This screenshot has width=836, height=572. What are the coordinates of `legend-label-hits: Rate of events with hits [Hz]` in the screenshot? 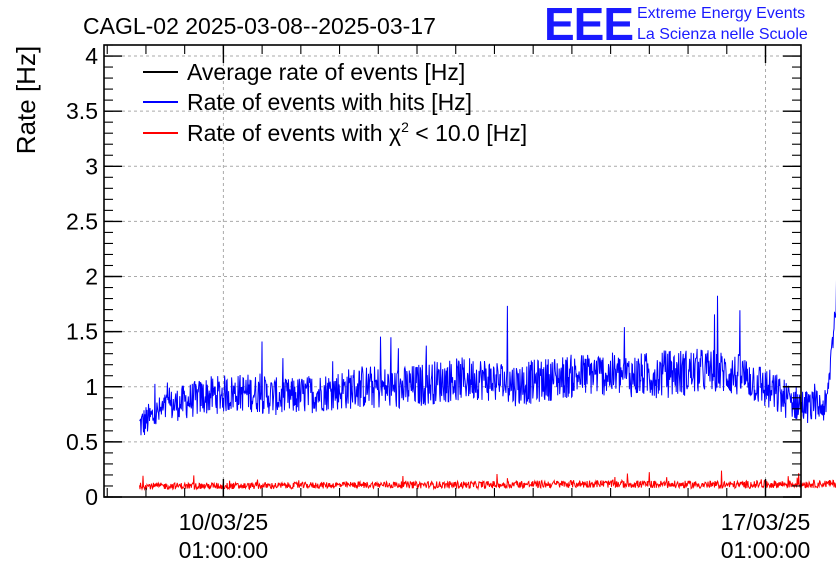 It's located at (329, 102).